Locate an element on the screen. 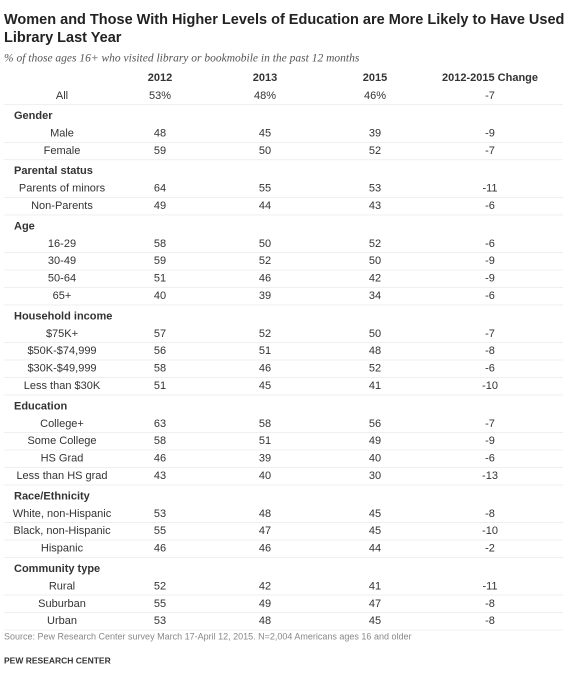 This screenshot has width=567, height=680. row-label: $75K+ is located at coordinates (62, 334).